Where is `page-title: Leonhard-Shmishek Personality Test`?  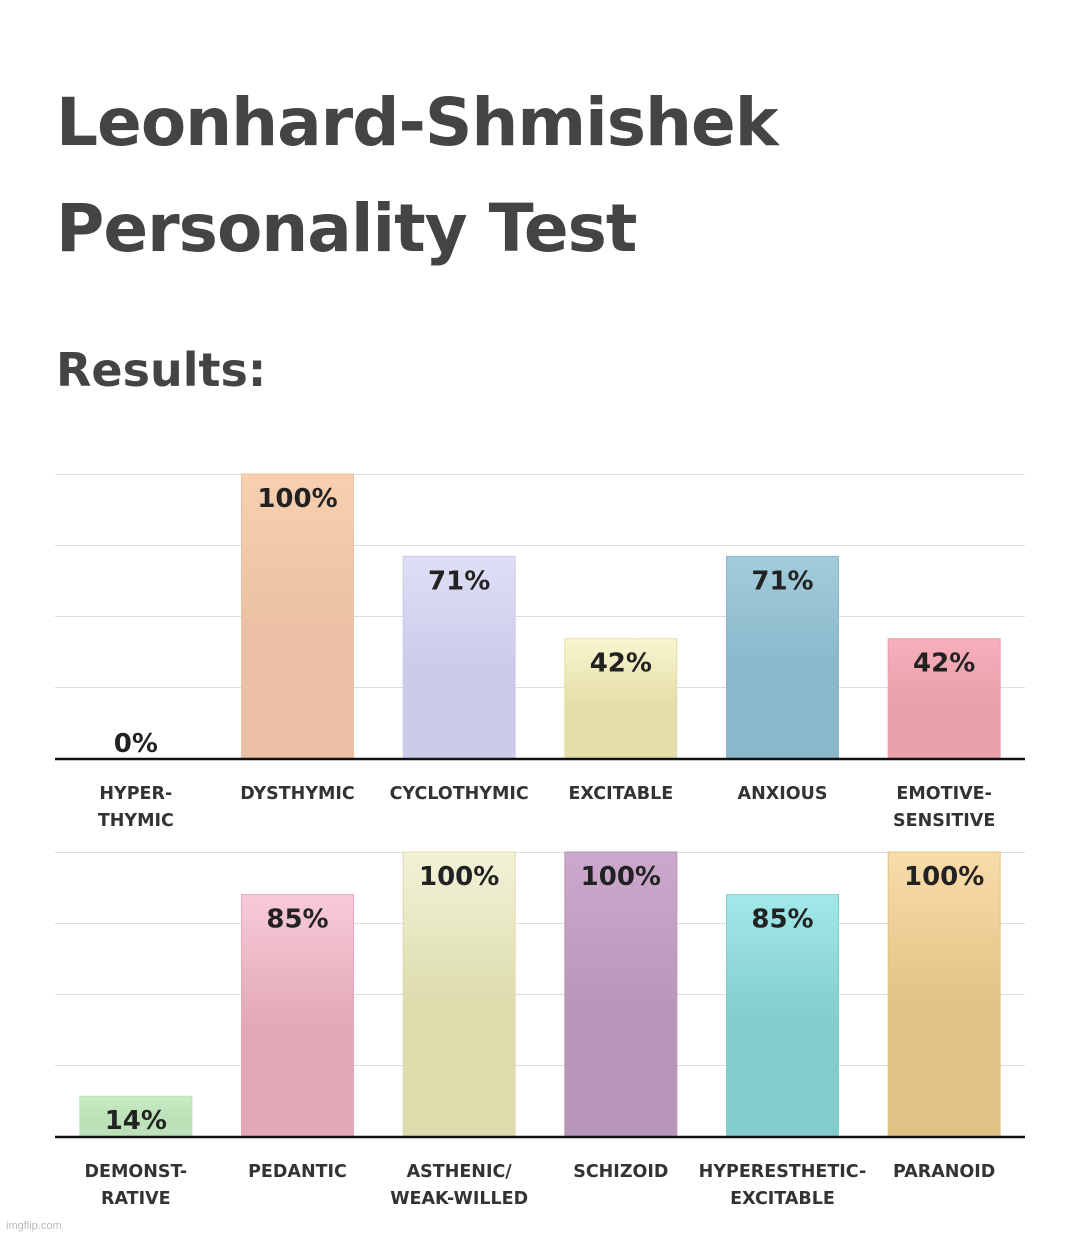
page-title: Leonhard-Shmishek Personality Test is located at coordinates (417, 176).